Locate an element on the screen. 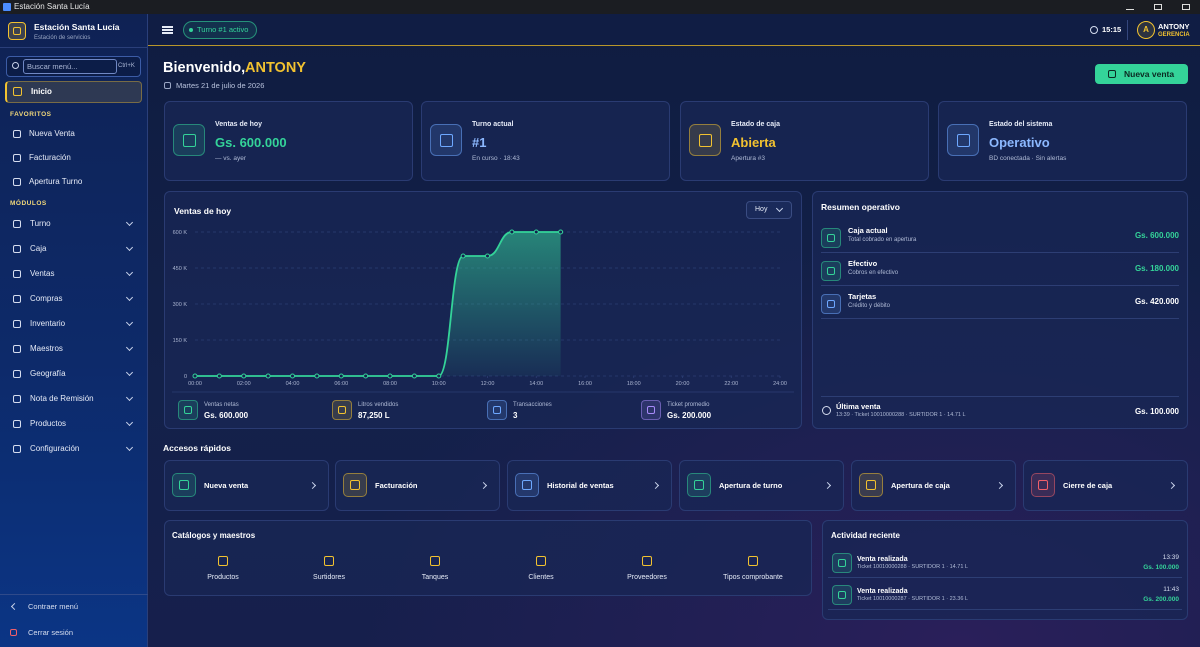 The height and width of the screenshot is (647, 1200). catalogs-title: Catálogos y maestros is located at coordinates (214, 535).